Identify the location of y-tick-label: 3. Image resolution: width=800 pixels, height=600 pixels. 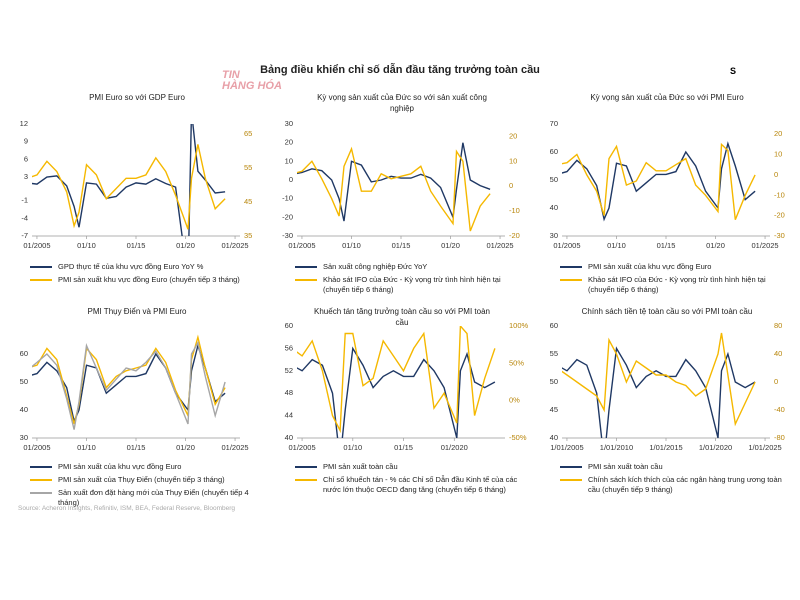
(26, 176).